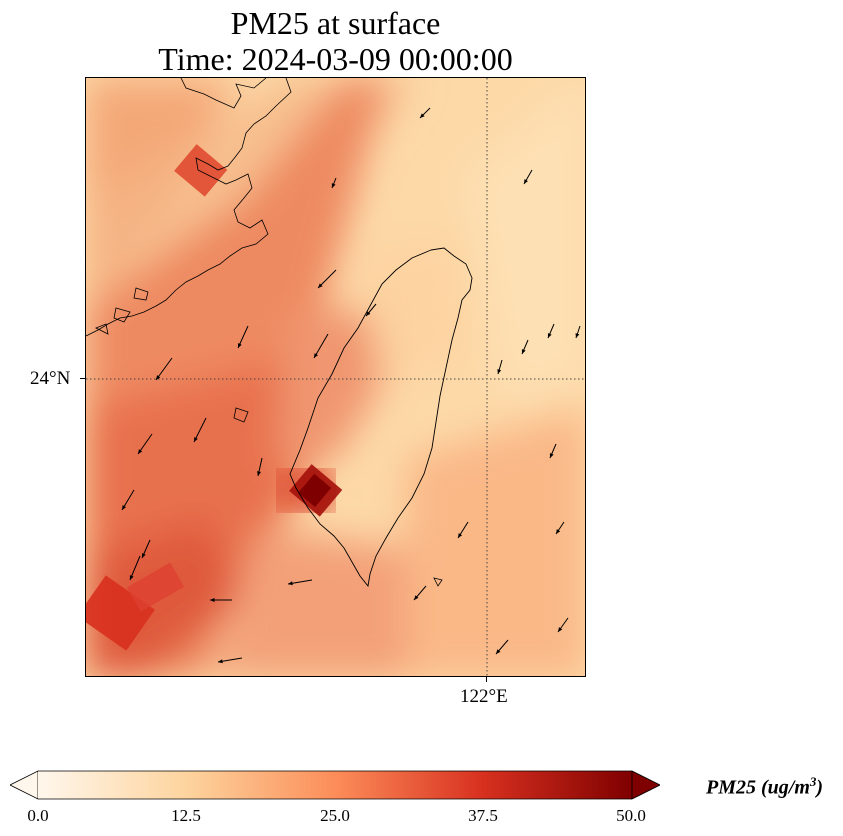 The height and width of the screenshot is (836, 843). What do you see at coordinates (335, 815) in the screenshot?
I see `colorbar-tick-label: 25.0` at bounding box center [335, 815].